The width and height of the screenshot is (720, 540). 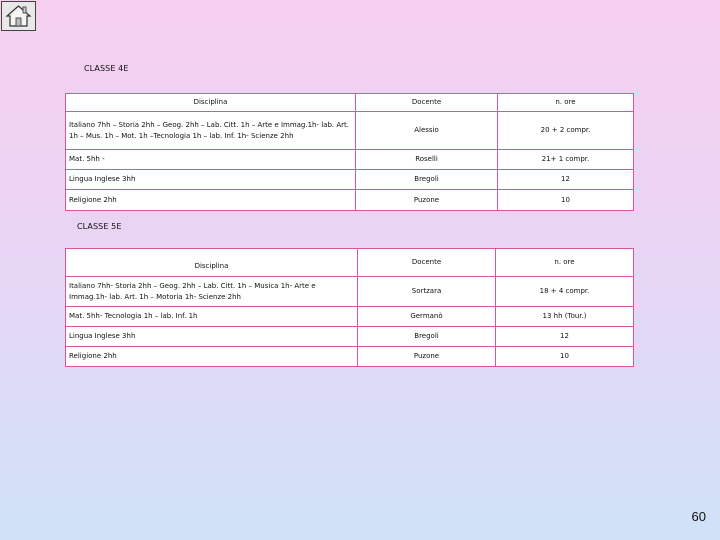 I want to click on hours-cell: 21+ 1 compr., so click(x=565, y=159).